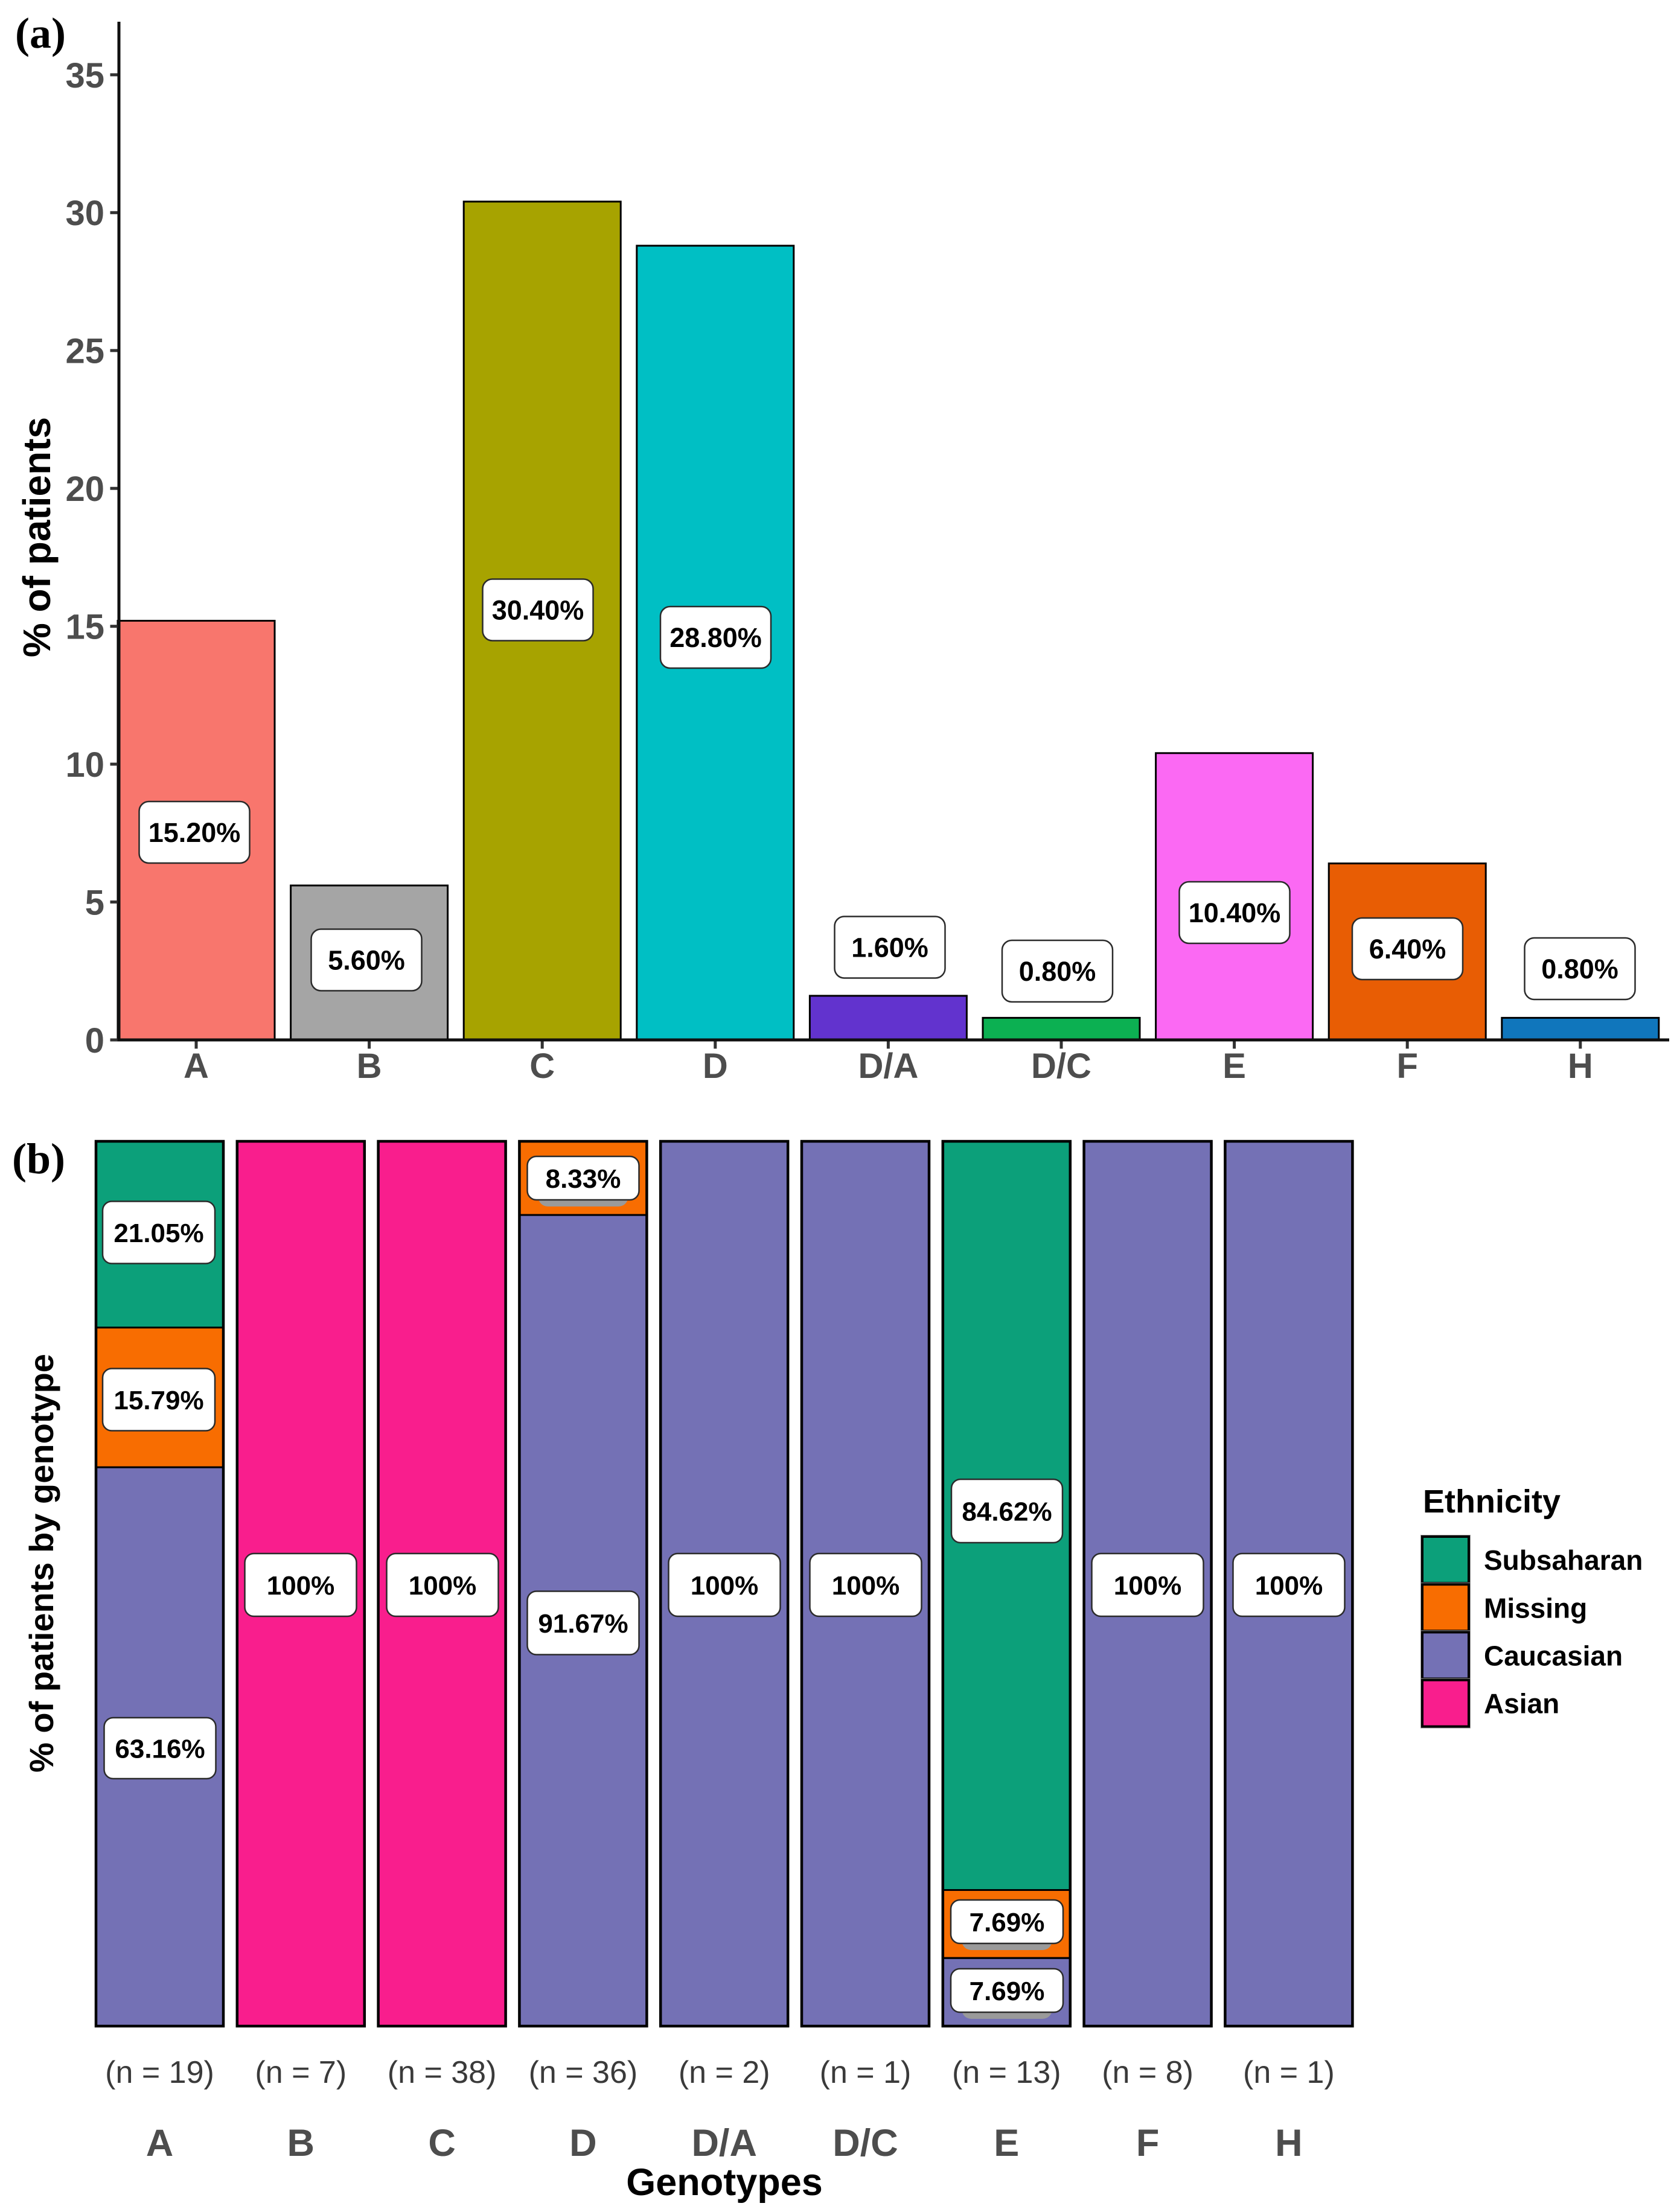 The width and height of the screenshot is (1671, 2212). Describe the element at coordinates (583, 1624) in the screenshot. I see `svg-text: 91.67%` at that location.